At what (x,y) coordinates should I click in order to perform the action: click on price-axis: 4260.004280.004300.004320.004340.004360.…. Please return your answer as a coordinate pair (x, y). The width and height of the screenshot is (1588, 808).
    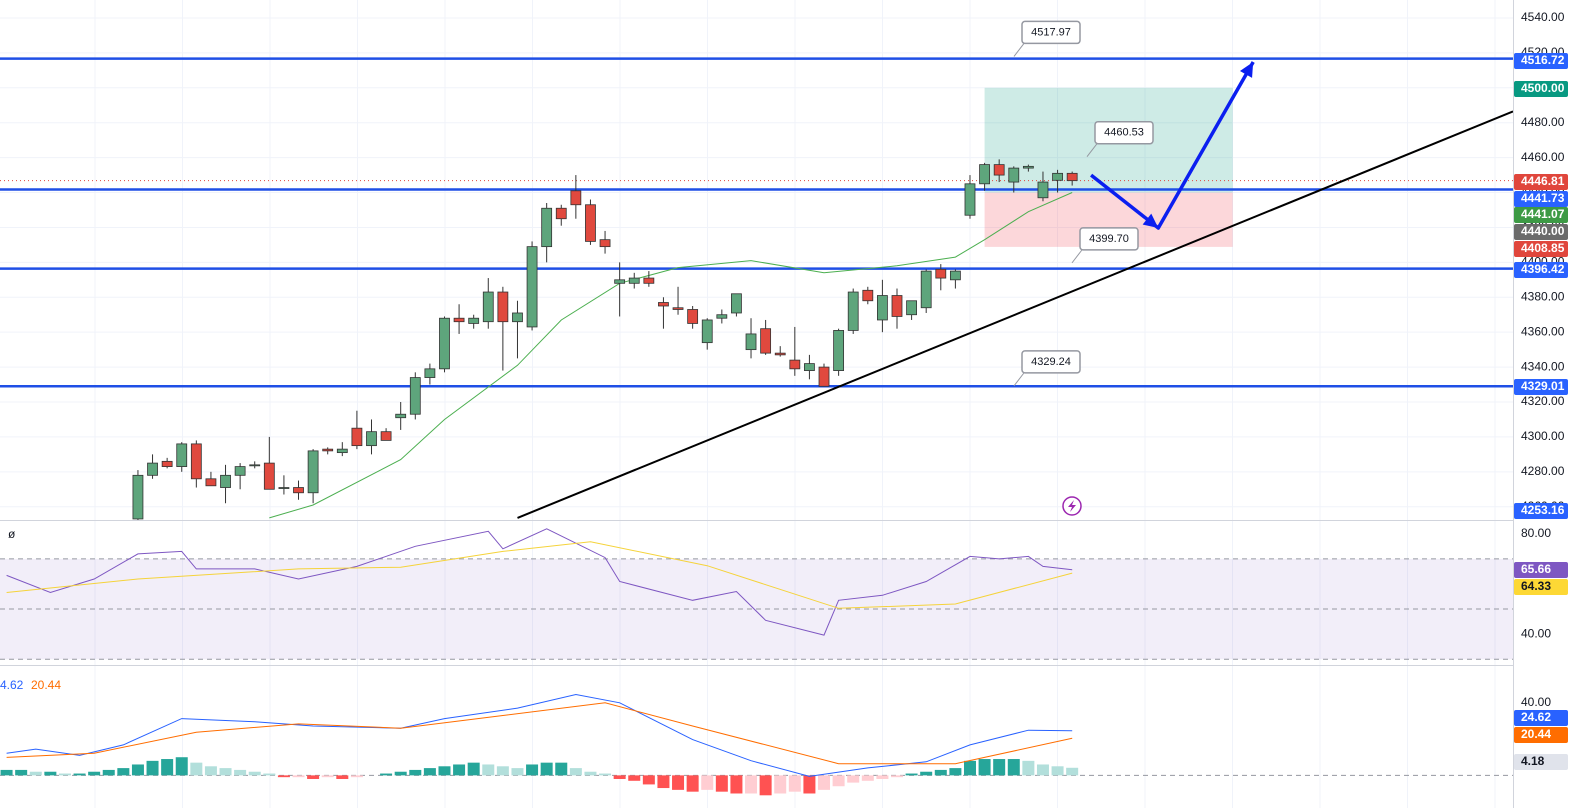
    Looking at the image, I should click on (1541, 390).